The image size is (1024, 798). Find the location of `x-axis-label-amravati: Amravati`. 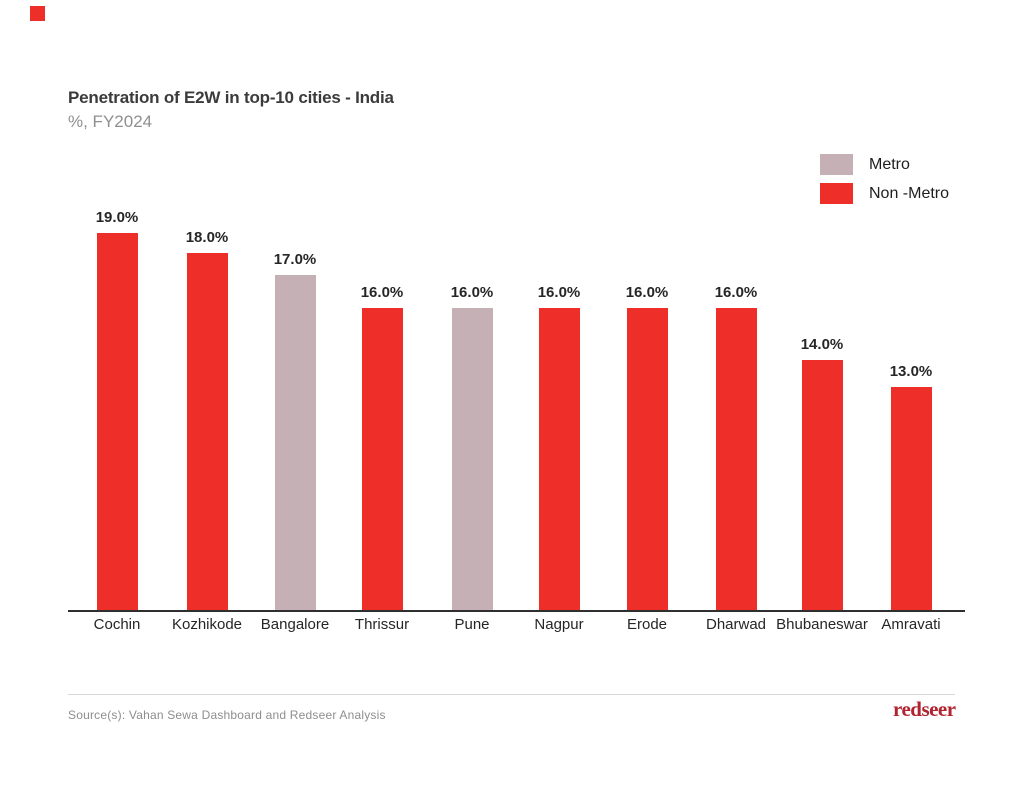

x-axis-label-amravati: Amravati is located at coordinates (911, 624).